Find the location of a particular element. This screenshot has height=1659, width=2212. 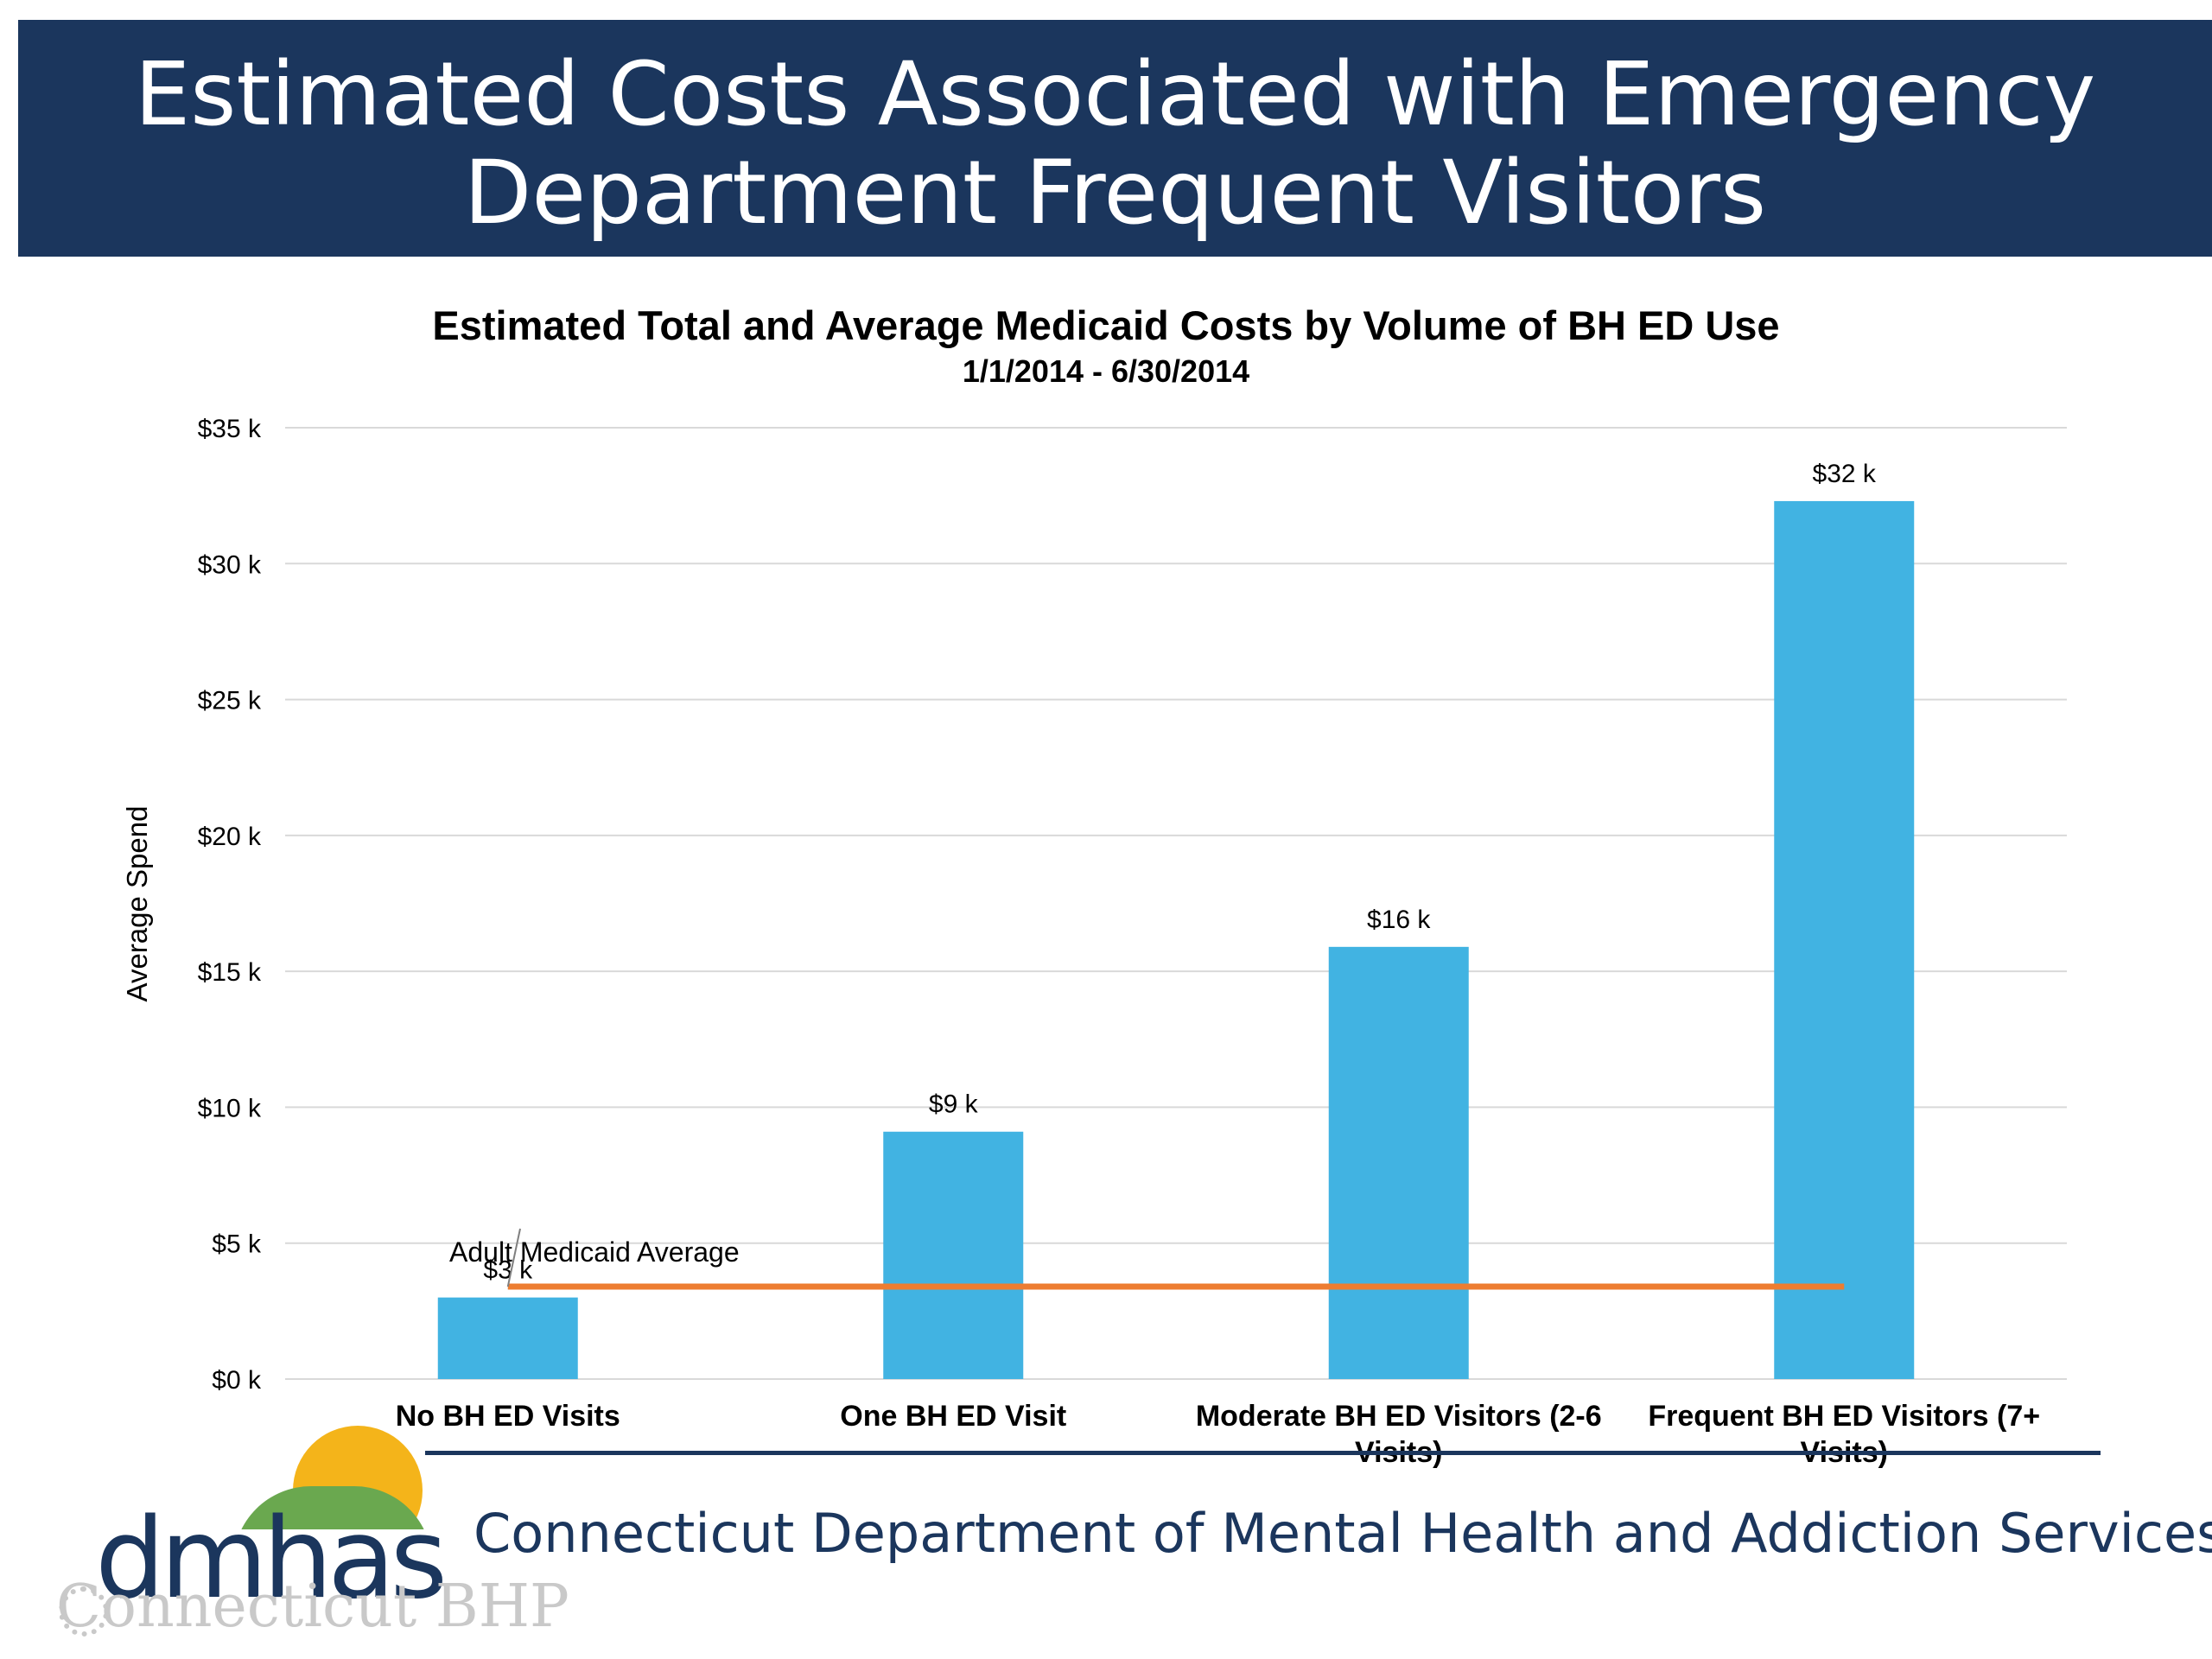

slide-title-line-2: Department Frequent Visitors is located at coordinates (1115, 193).